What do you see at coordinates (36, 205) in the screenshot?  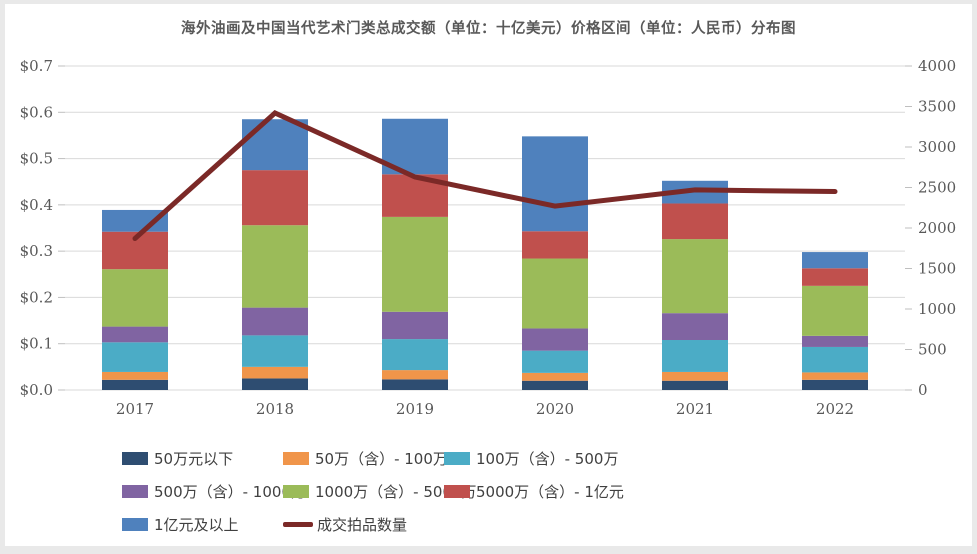 I see `left-axis-tick-label: $0.4` at bounding box center [36, 205].